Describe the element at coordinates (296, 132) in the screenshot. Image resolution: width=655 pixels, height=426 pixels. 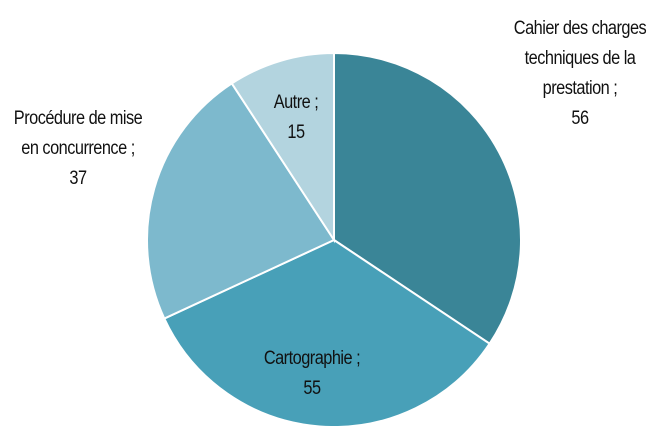
I see `label-value: 15` at that location.